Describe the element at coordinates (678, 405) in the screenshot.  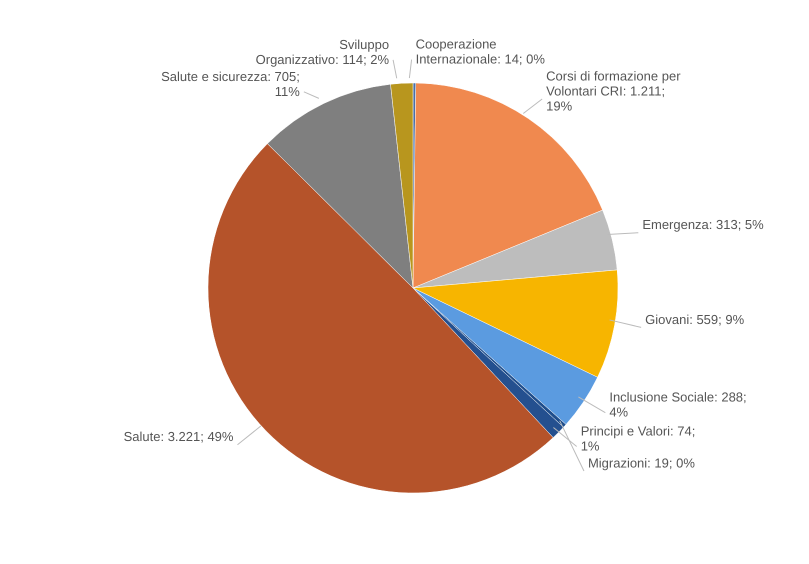
I see `slice-label: Inclusione Sociale: 288; 4%` at that location.